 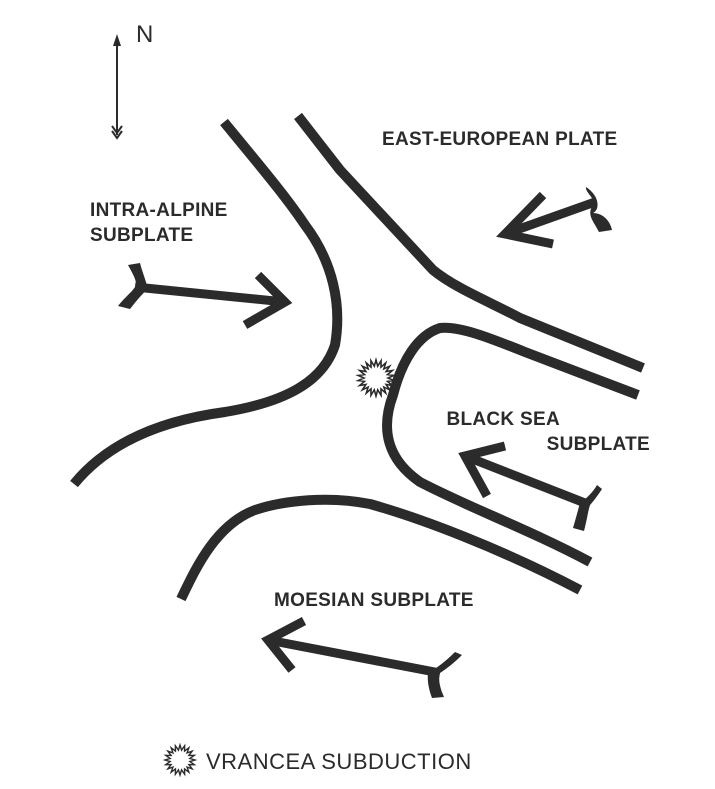 I want to click on black-sea-boundary, so click(x=511, y=444).